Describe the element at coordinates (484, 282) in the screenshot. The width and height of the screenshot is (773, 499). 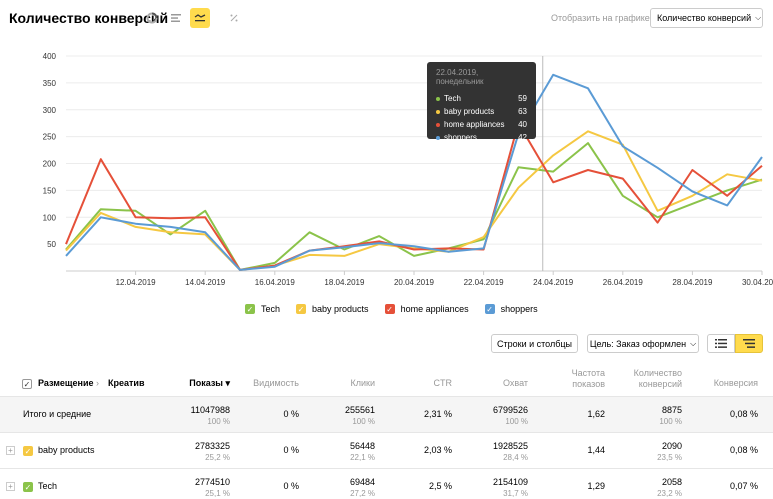
I see `x-tick-label: 22.04.2019` at that location.